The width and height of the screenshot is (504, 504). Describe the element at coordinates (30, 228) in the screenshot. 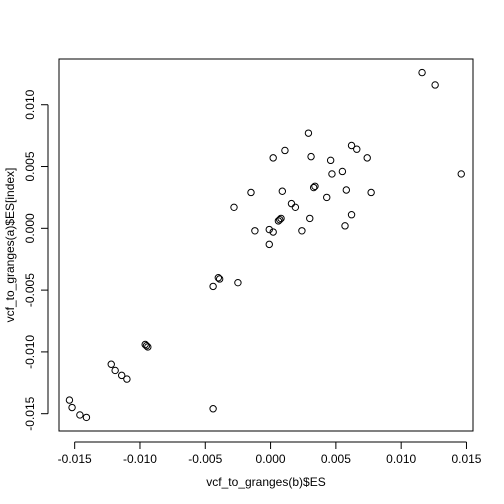

I see `y-tick-label: 0.000` at that location.